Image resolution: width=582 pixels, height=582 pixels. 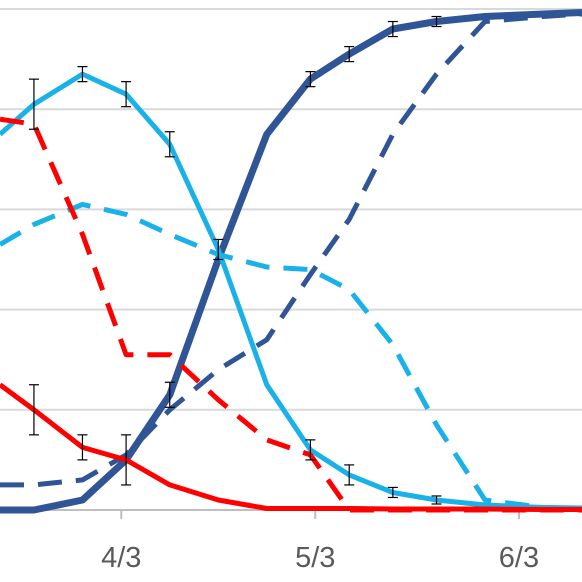 What do you see at coordinates (315, 558) in the screenshot?
I see `x-tick-label: 5/3` at bounding box center [315, 558].